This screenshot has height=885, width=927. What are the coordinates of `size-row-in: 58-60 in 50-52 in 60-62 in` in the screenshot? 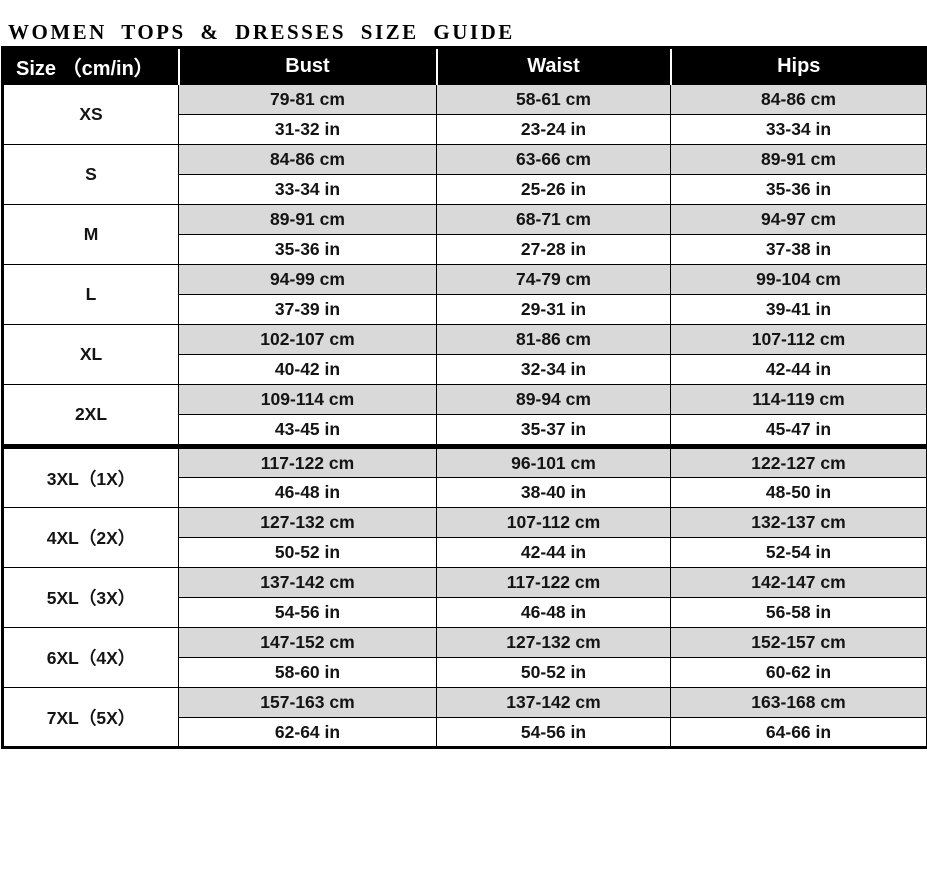 It's located at (465, 672).